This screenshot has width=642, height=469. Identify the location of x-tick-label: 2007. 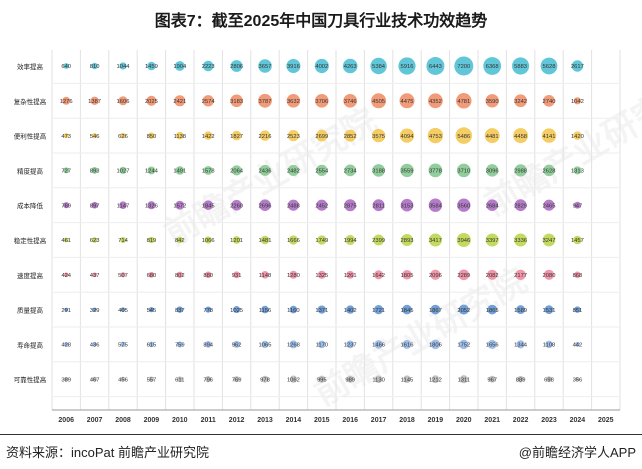
(95, 420).